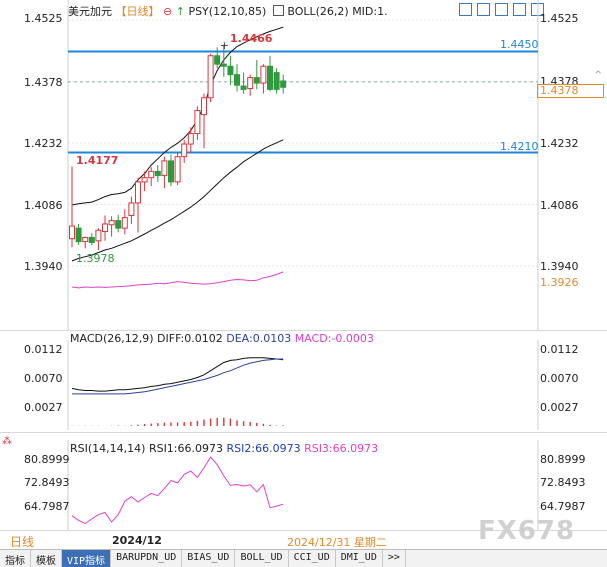  What do you see at coordinates (177, 490) in the screenshot?
I see `rsi-line` at bounding box center [177, 490].